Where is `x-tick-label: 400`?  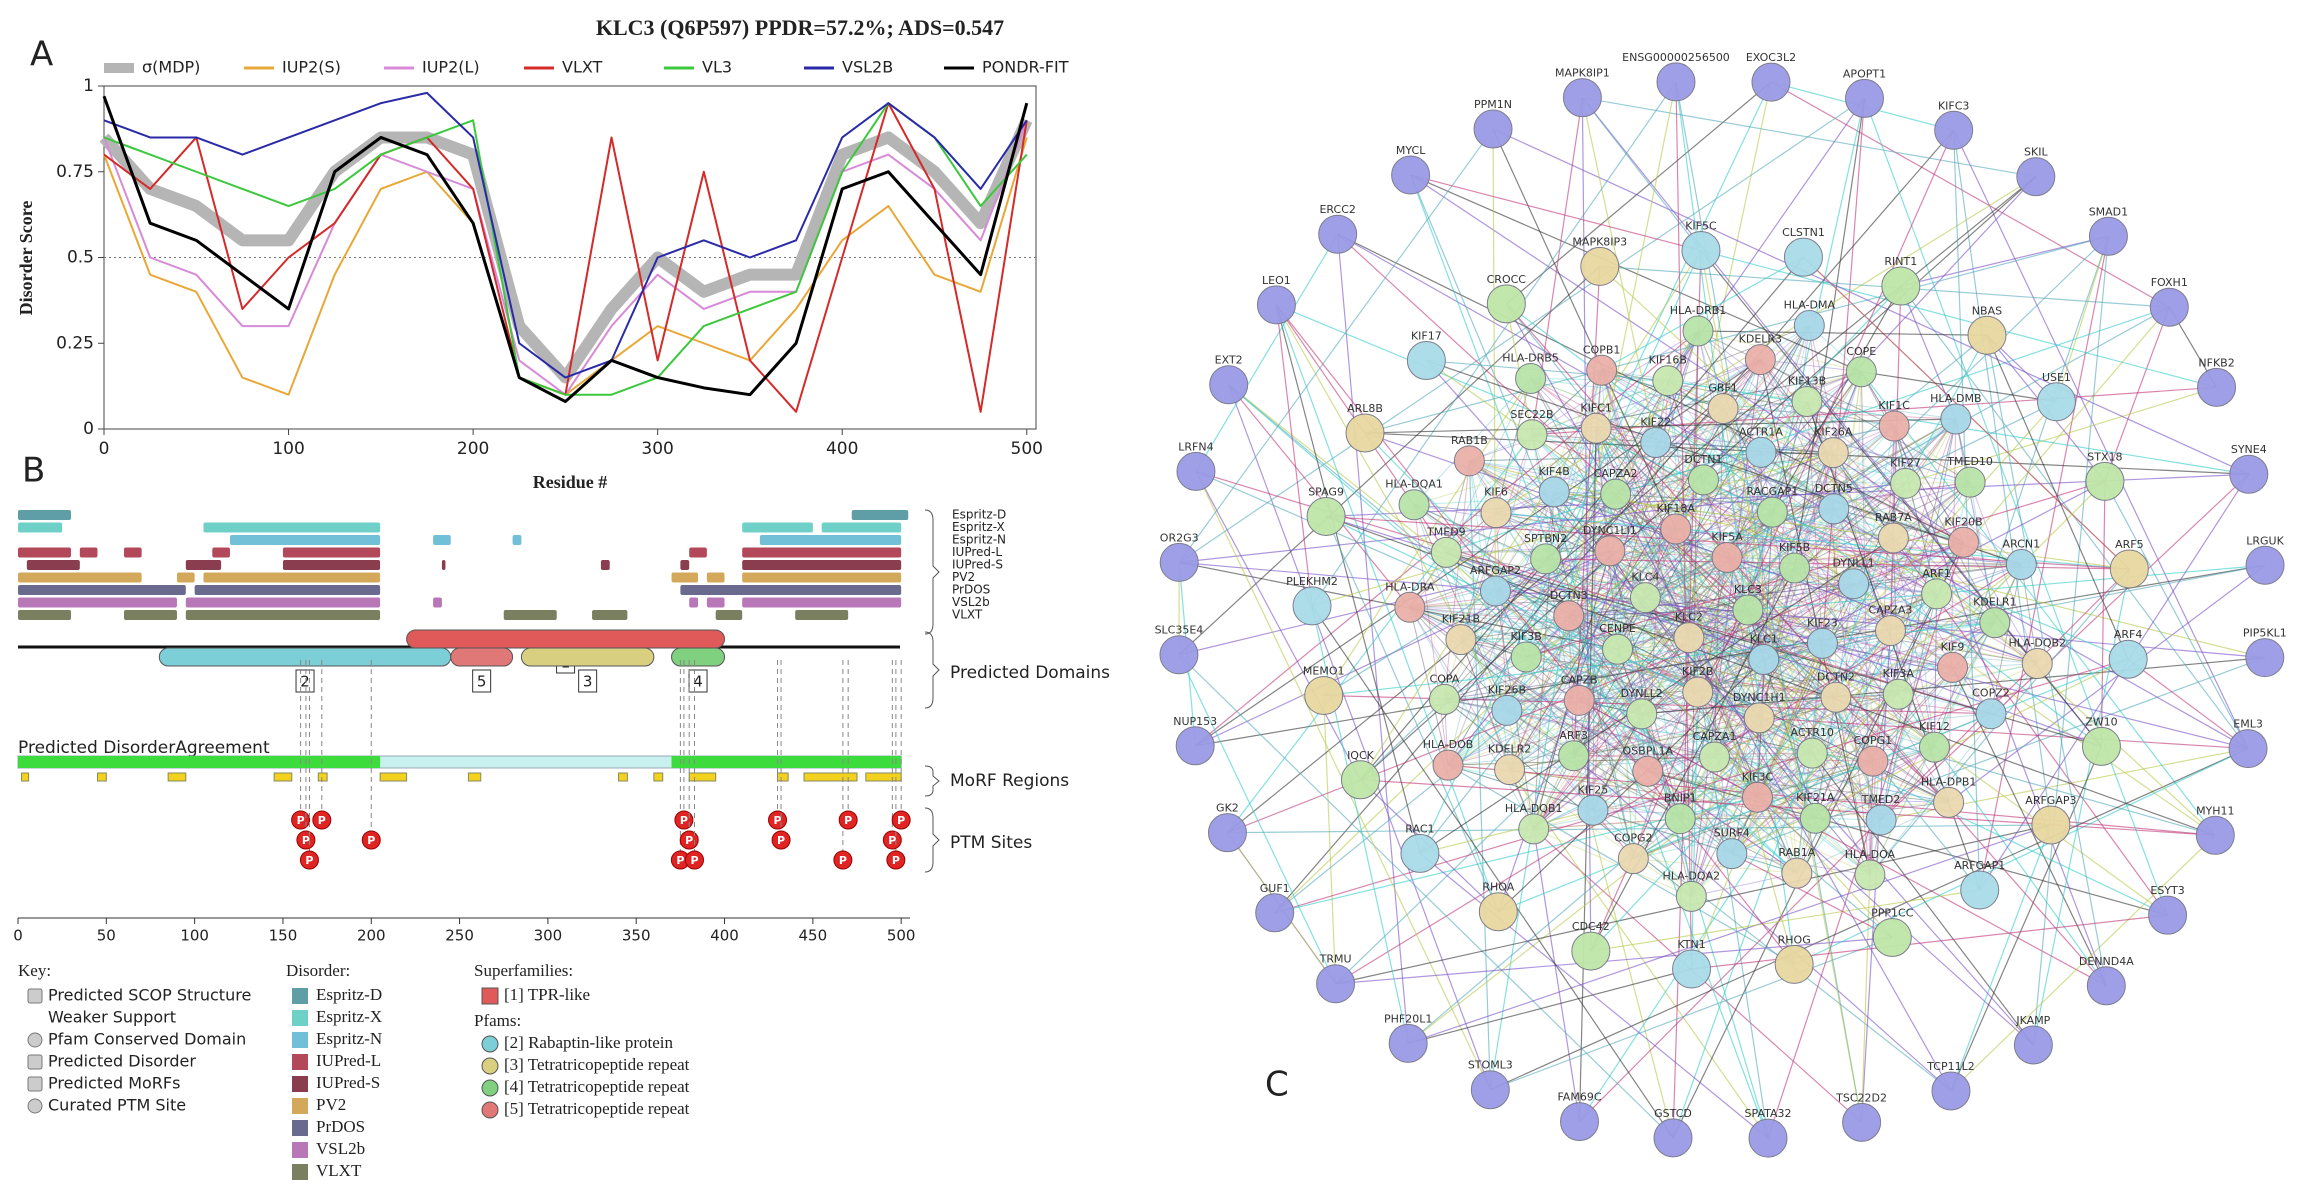
x-tick-label: 400 is located at coordinates (724, 936).